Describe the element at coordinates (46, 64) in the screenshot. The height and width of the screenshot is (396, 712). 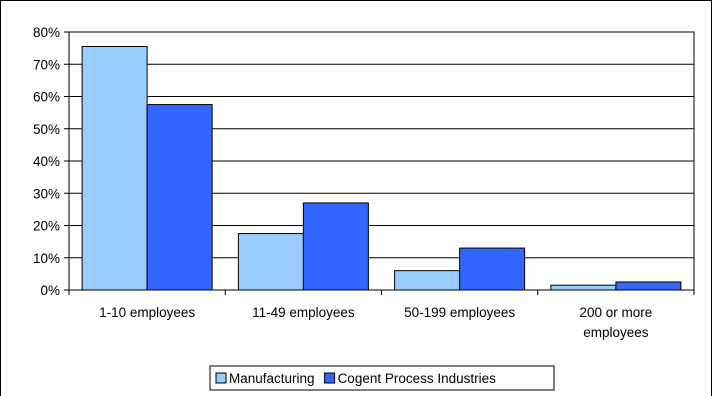
I see `y-tick-label: 70%` at that location.